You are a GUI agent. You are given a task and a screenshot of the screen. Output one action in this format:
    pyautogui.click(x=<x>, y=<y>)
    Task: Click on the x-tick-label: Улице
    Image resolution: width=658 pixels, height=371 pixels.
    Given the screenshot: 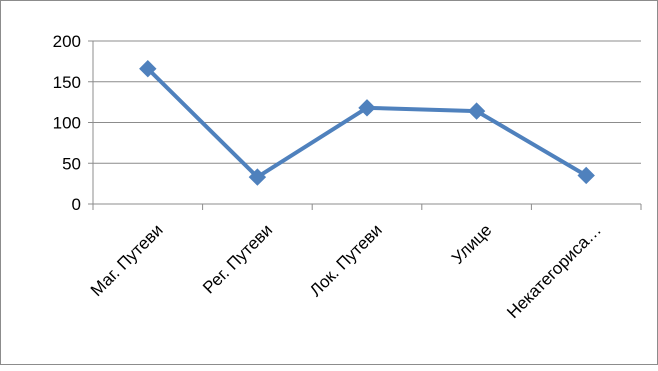 What is the action you would take?
    pyautogui.click(x=471, y=243)
    